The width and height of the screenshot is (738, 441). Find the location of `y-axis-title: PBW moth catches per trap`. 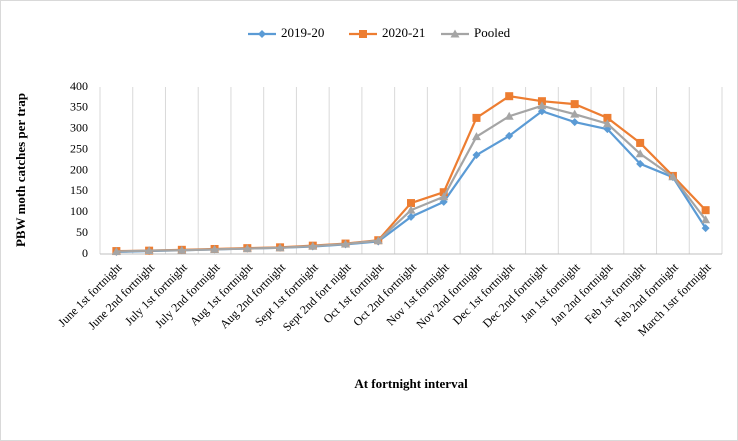

y-axis-title: PBW moth catches per trap is located at coordinates (20, 170).